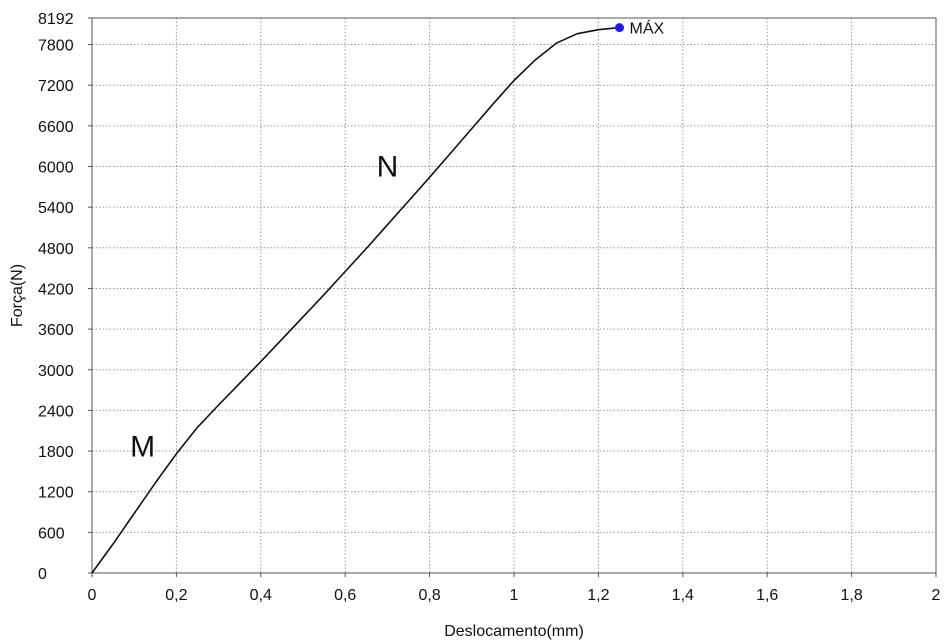 The width and height of the screenshot is (948, 643). Describe the element at coordinates (598, 595) in the screenshot. I see `x-tick-label: 1,2` at that location.